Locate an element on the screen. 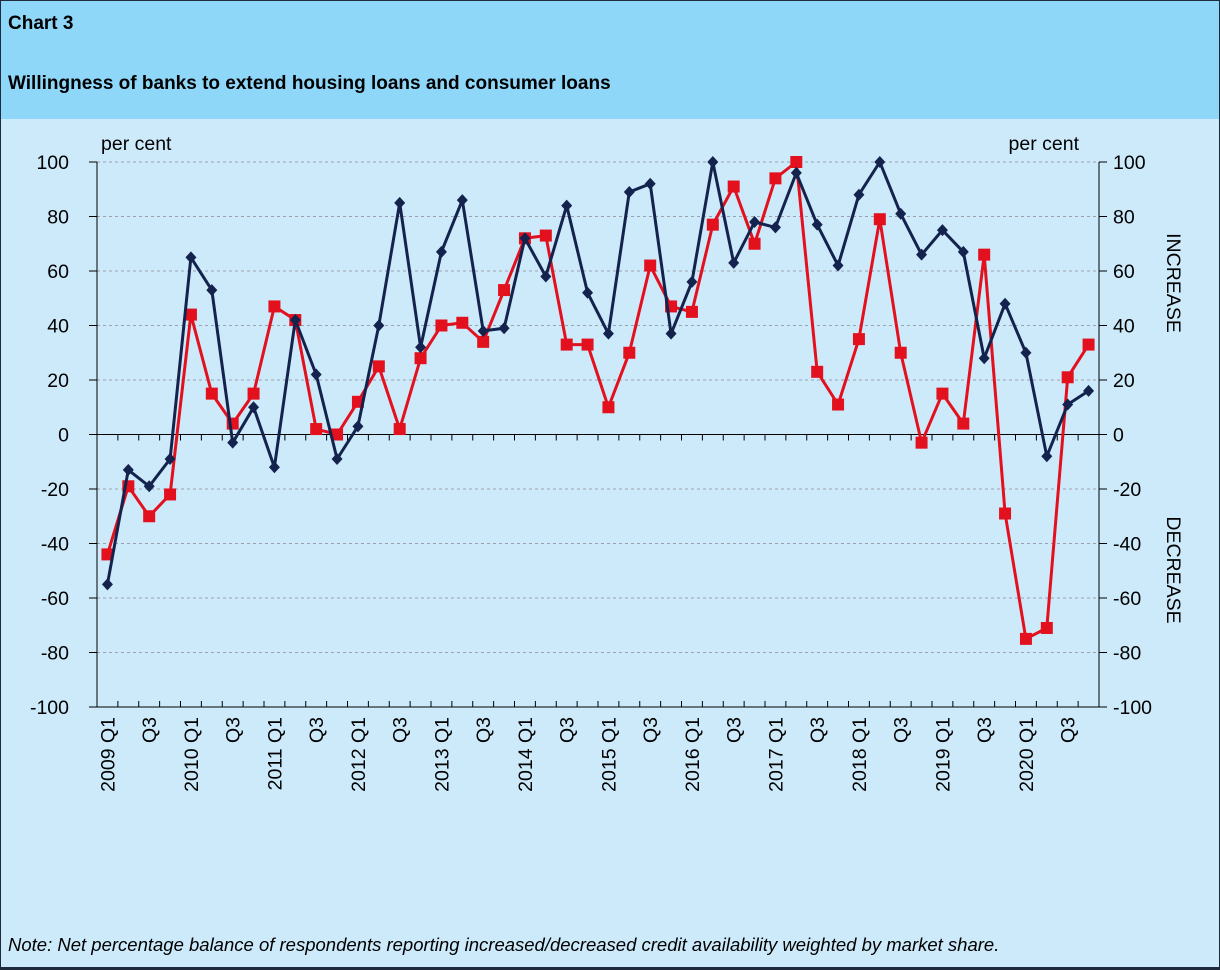  y-tick-label-right: -40 is located at coordinates (1127, 545).